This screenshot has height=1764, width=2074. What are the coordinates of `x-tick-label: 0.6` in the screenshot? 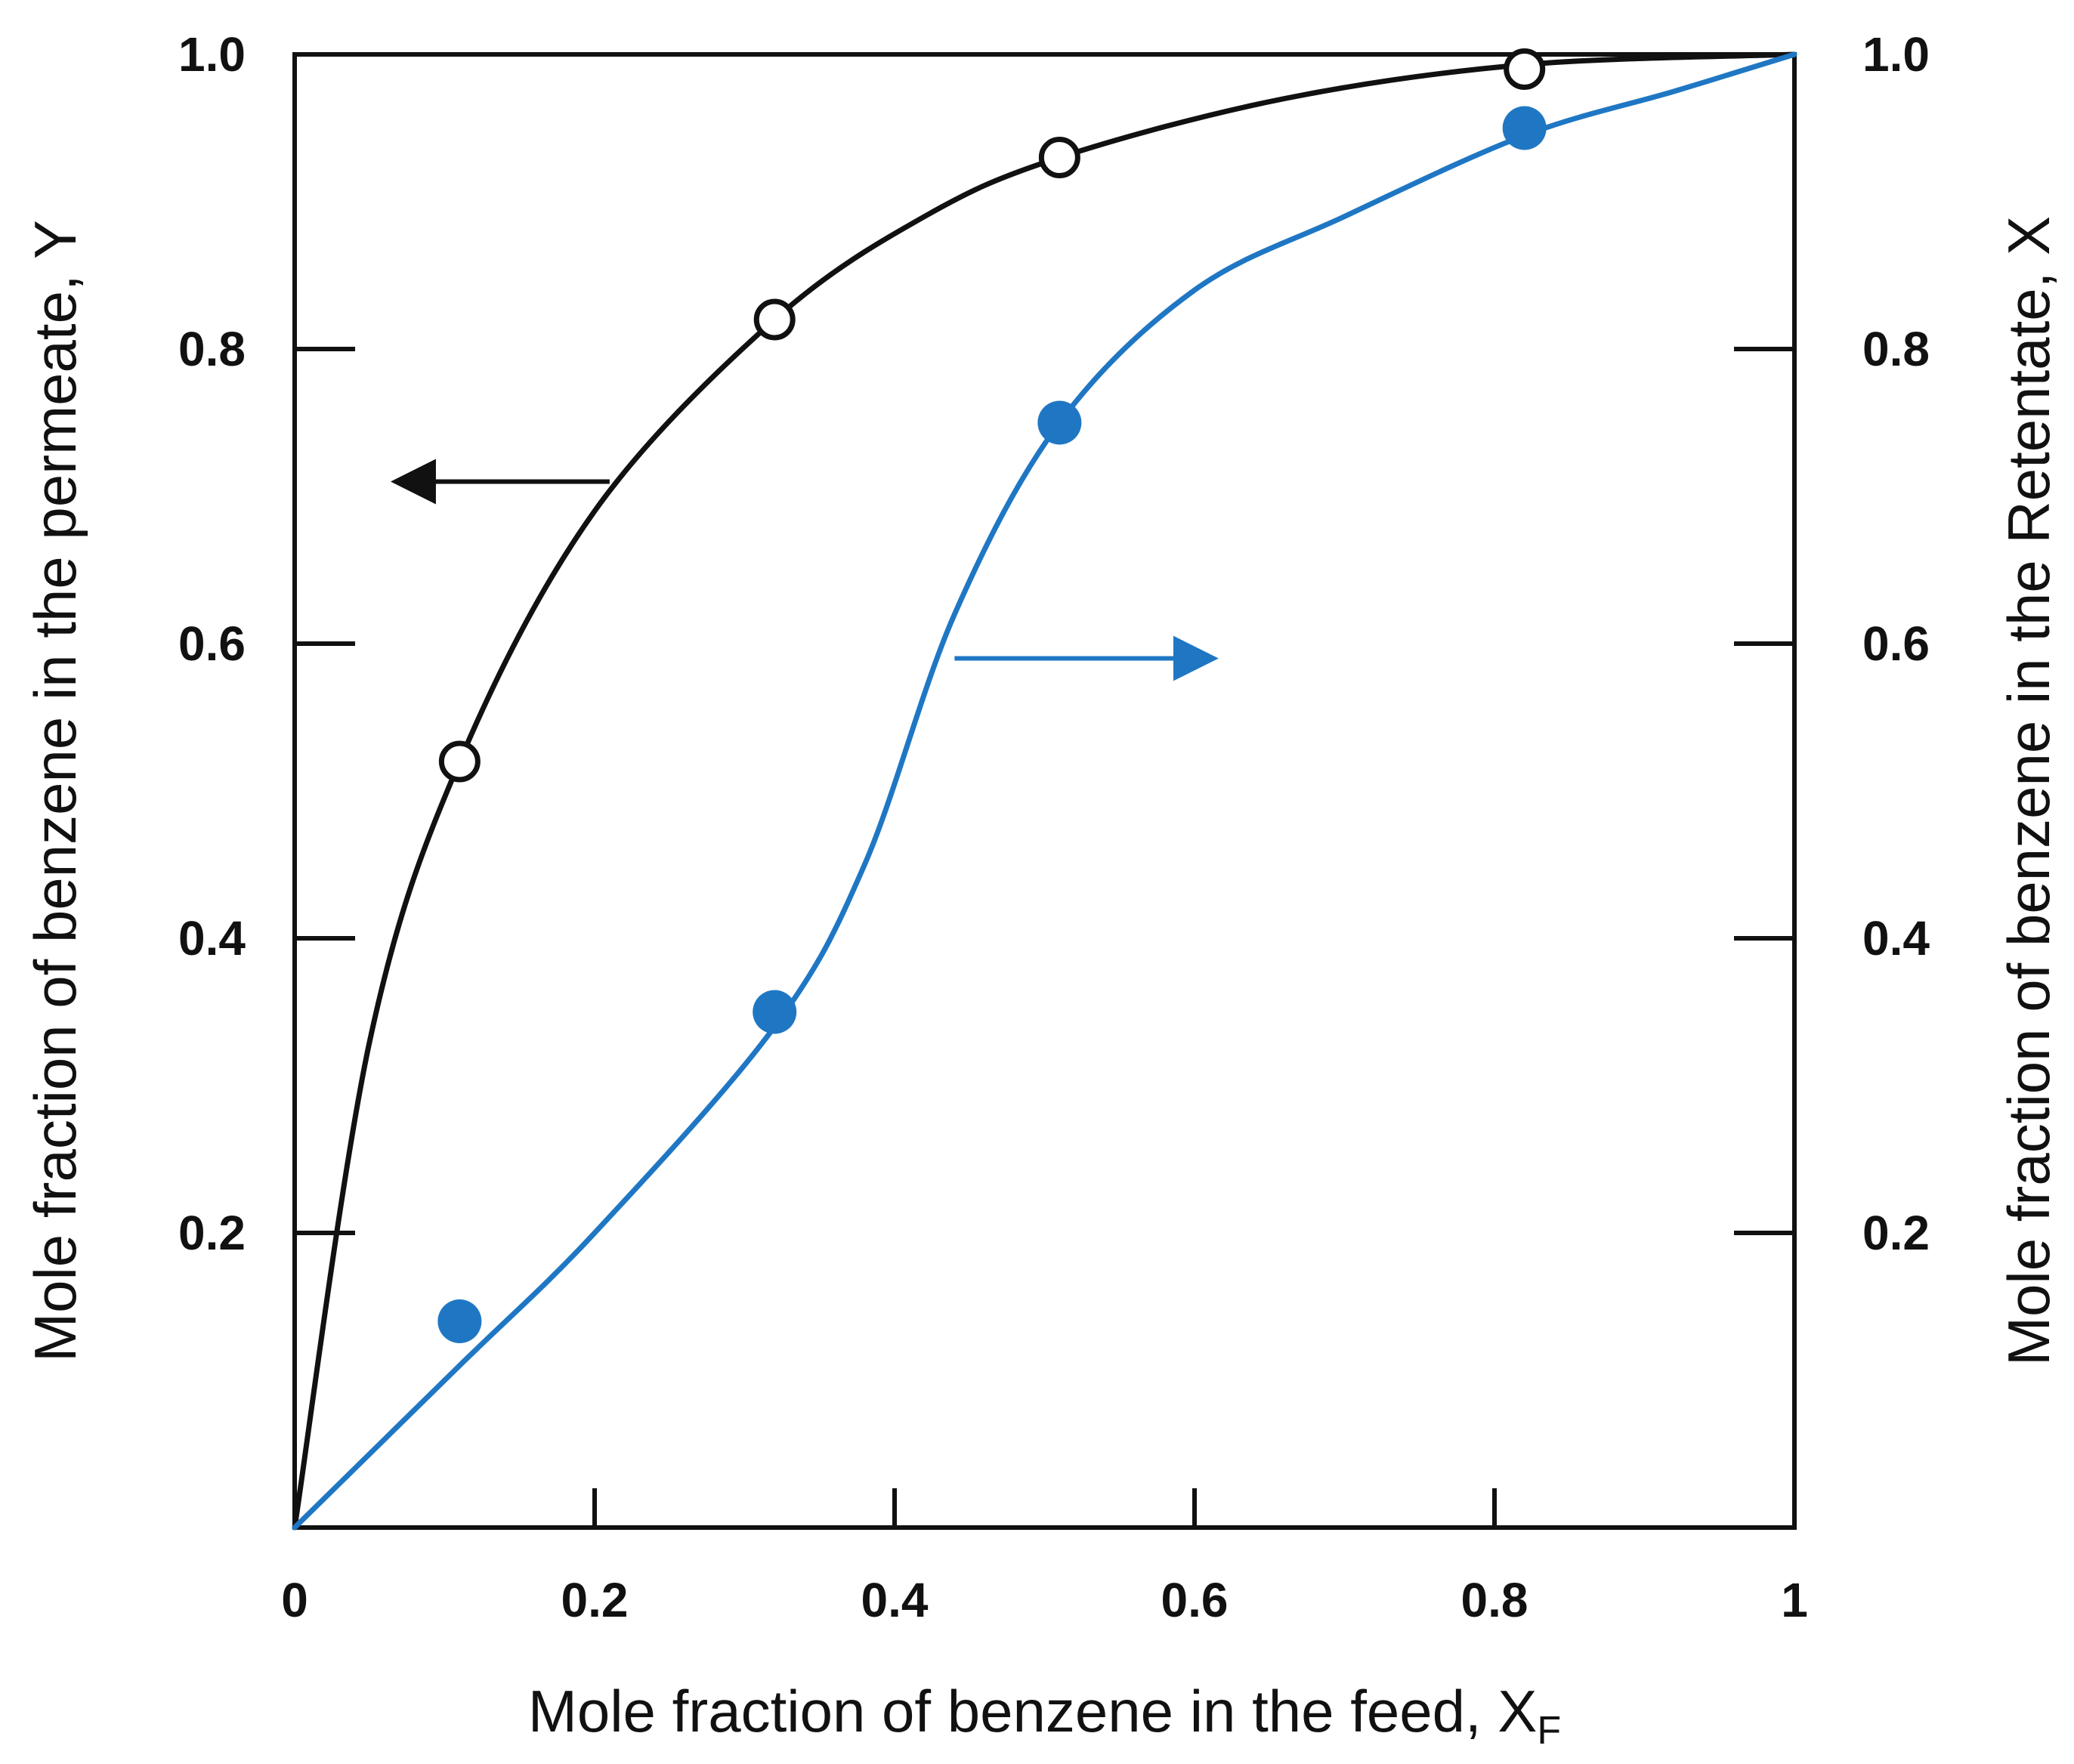 It's located at (1195, 1600).